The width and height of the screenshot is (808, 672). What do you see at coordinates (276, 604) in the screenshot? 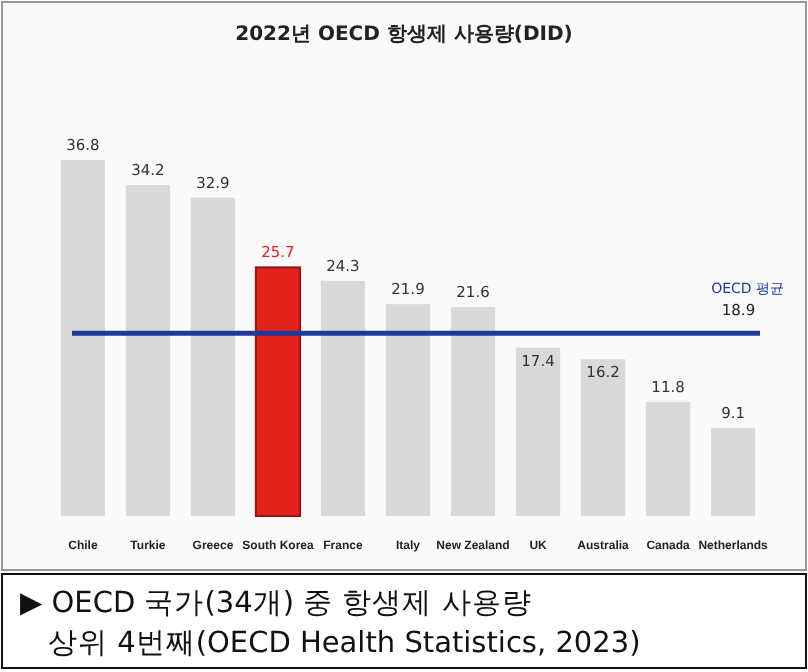
I see `text: ▶ OECD 국가(34개) 중 항생제 사용량` at bounding box center [276, 604].